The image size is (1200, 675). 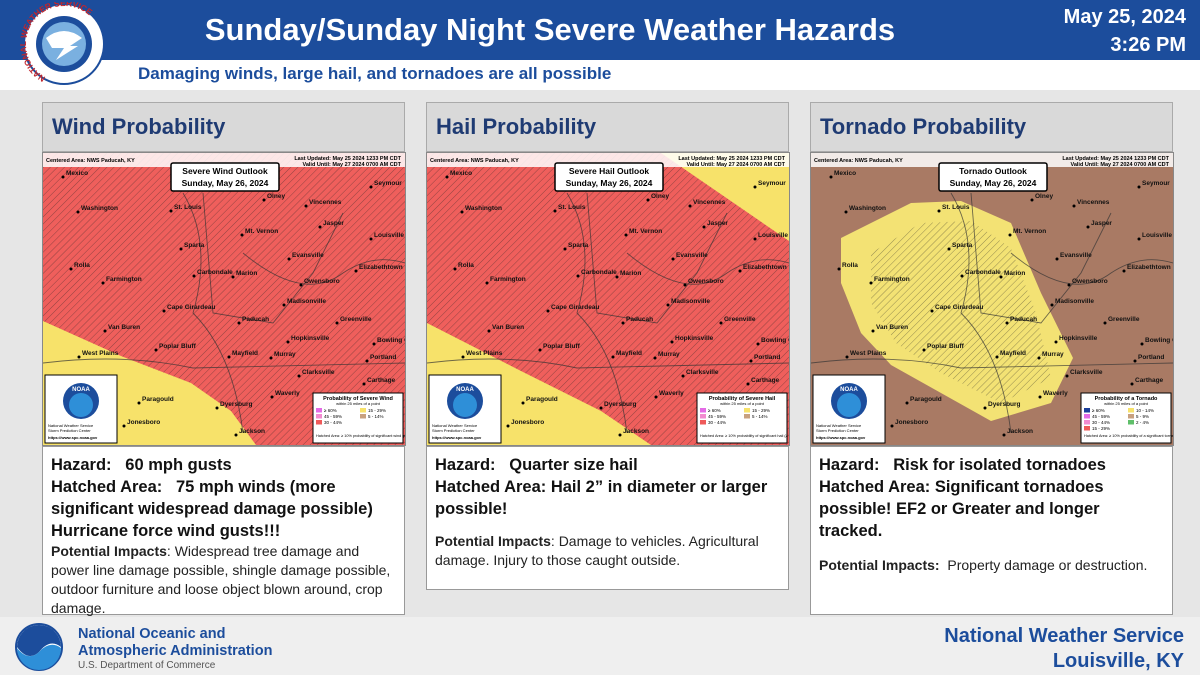 I want to click on panel-heading: Tornado Probability, so click(x=923, y=126).